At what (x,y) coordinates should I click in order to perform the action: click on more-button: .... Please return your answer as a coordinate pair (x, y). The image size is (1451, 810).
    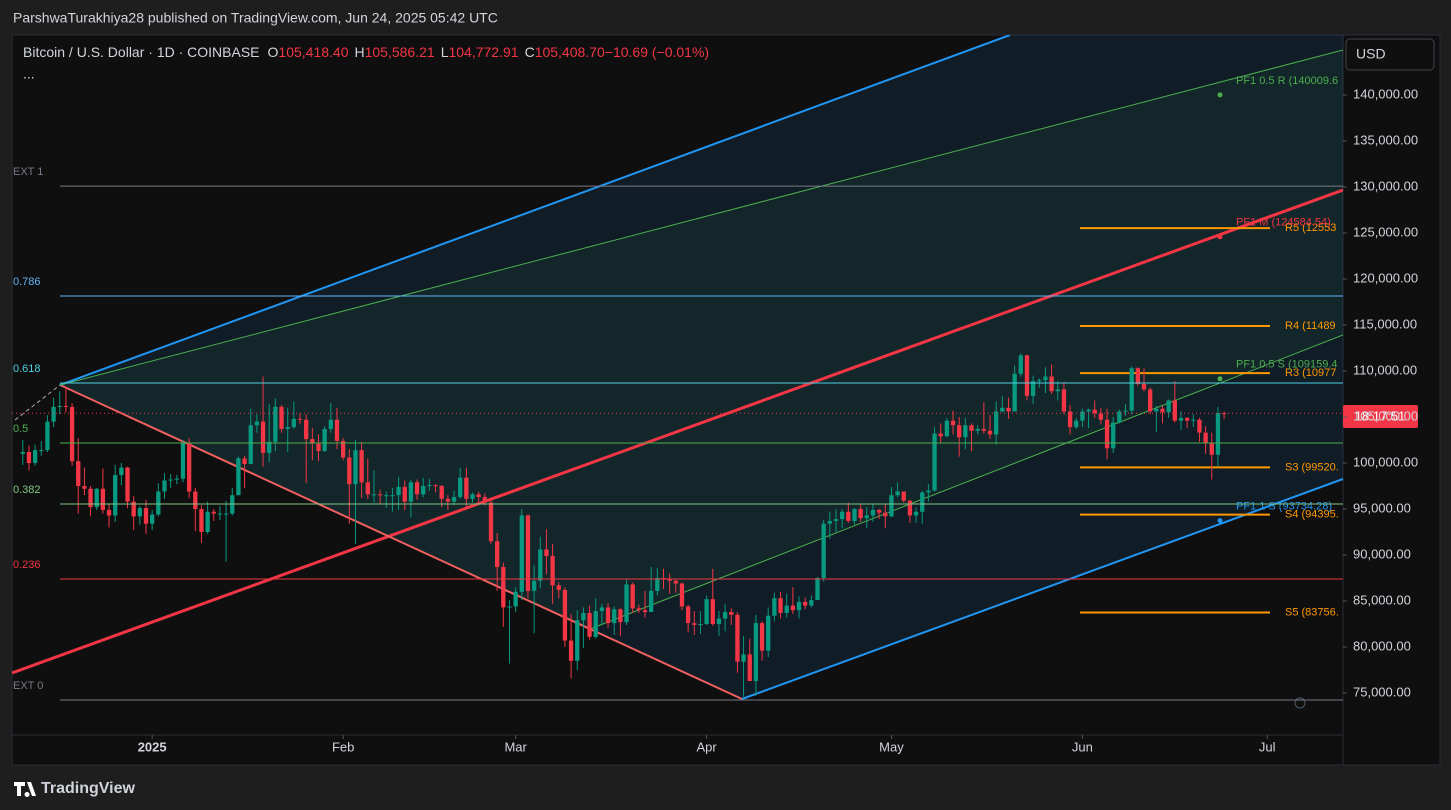
    Looking at the image, I should click on (29, 74).